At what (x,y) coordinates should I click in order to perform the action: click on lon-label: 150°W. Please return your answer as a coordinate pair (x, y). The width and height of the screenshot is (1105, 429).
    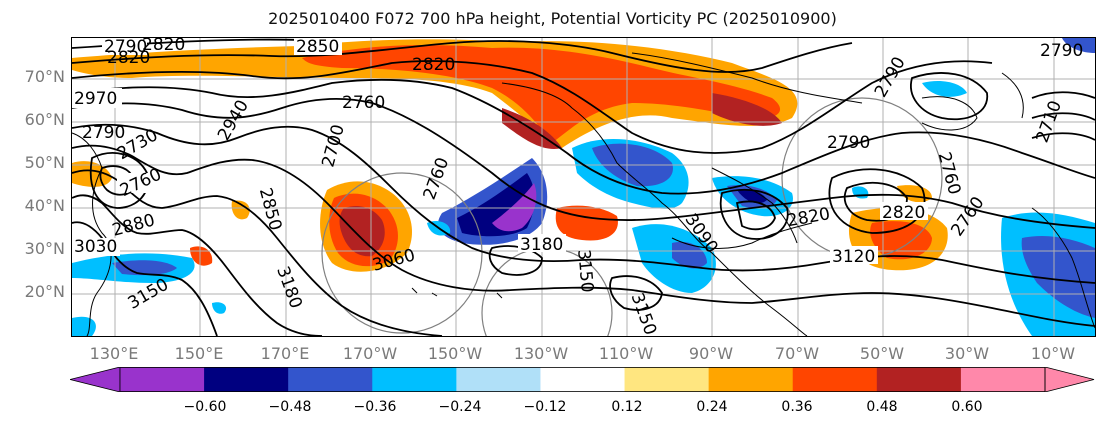
    Looking at the image, I should click on (455, 353).